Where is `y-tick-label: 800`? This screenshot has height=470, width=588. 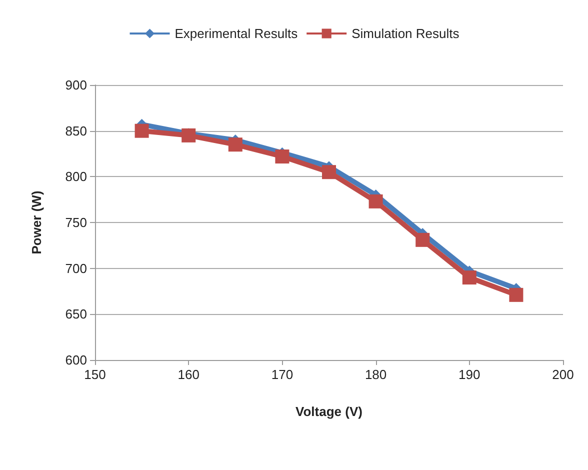
y-tick-label: 800 is located at coordinates (76, 176).